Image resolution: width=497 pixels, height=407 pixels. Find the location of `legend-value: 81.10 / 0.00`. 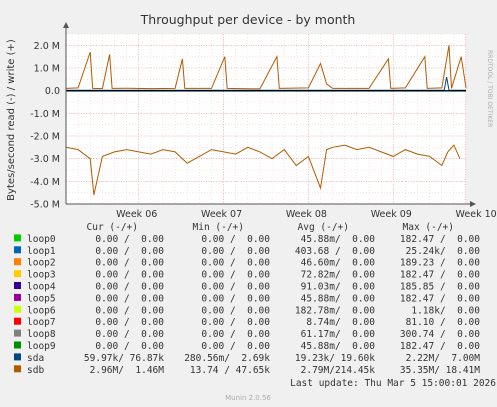

legend-value: 81.10 / 0.00 is located at coordinates (443, 322).